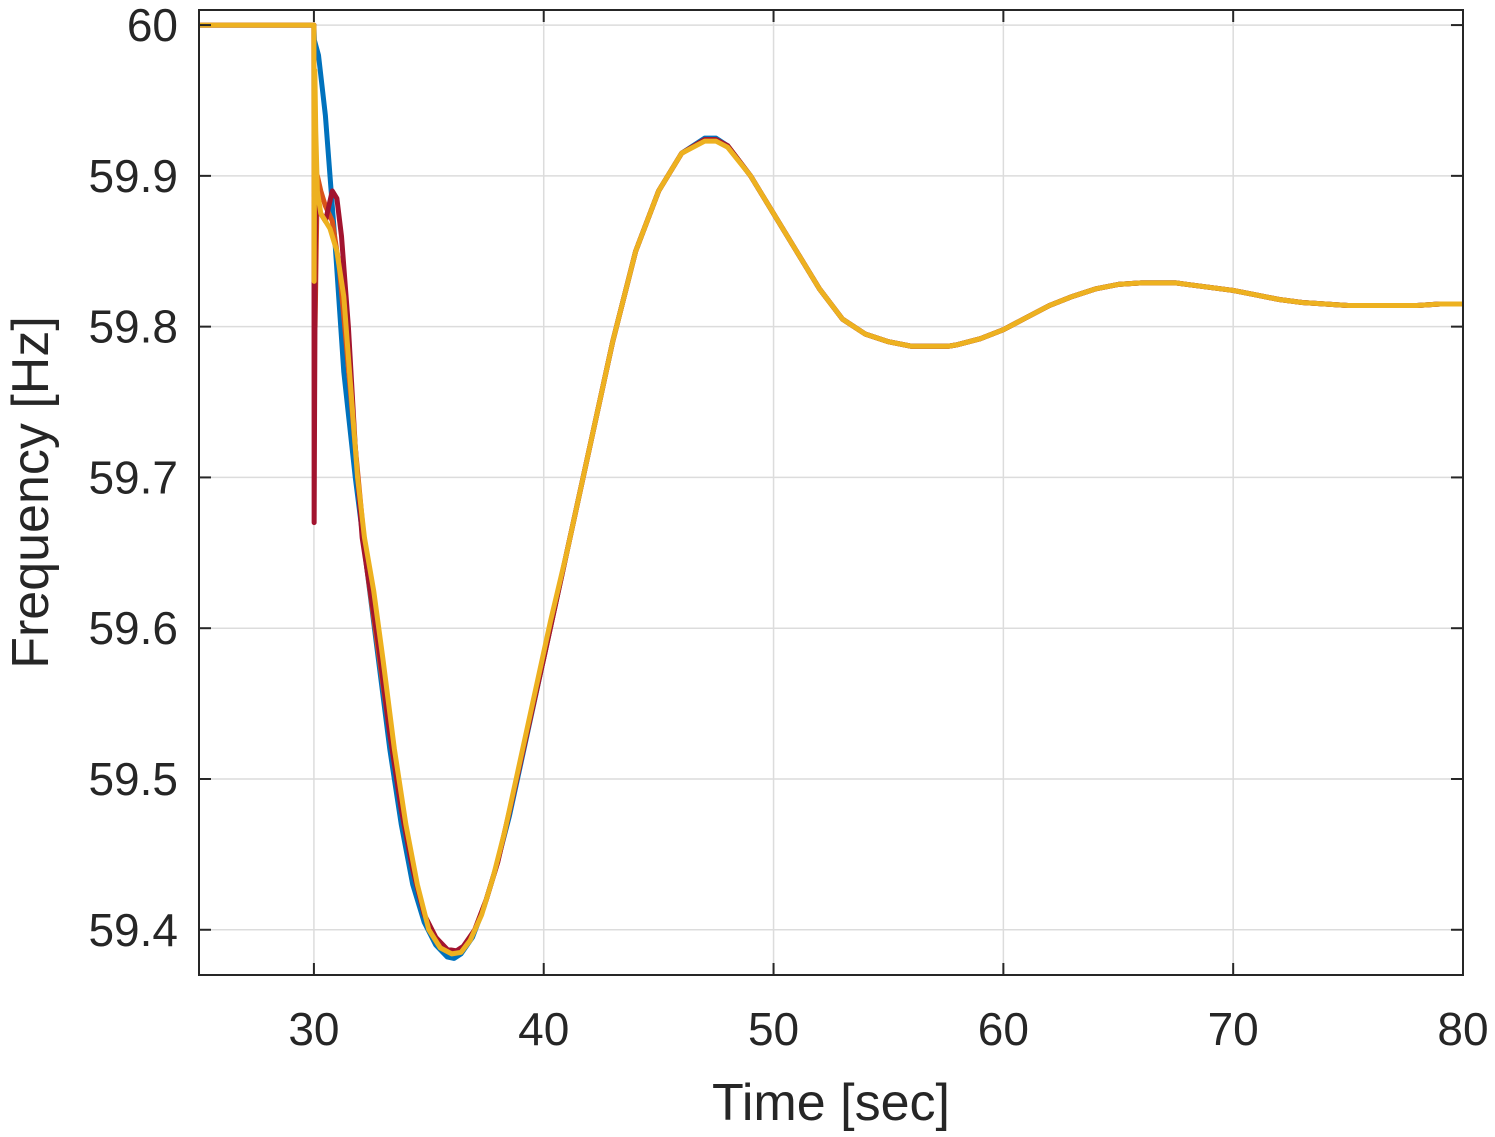  I want to click on y-tick-label: 60, so click(152, 25).